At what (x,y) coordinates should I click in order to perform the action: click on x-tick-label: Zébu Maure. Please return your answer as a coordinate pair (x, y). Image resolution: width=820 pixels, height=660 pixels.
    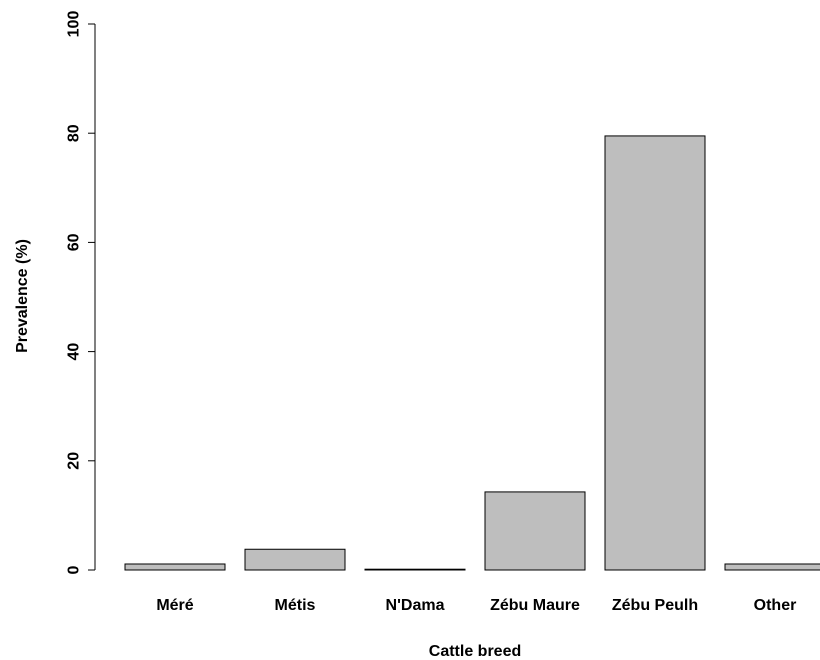
    Looking at the image, I should click on (535, 605).